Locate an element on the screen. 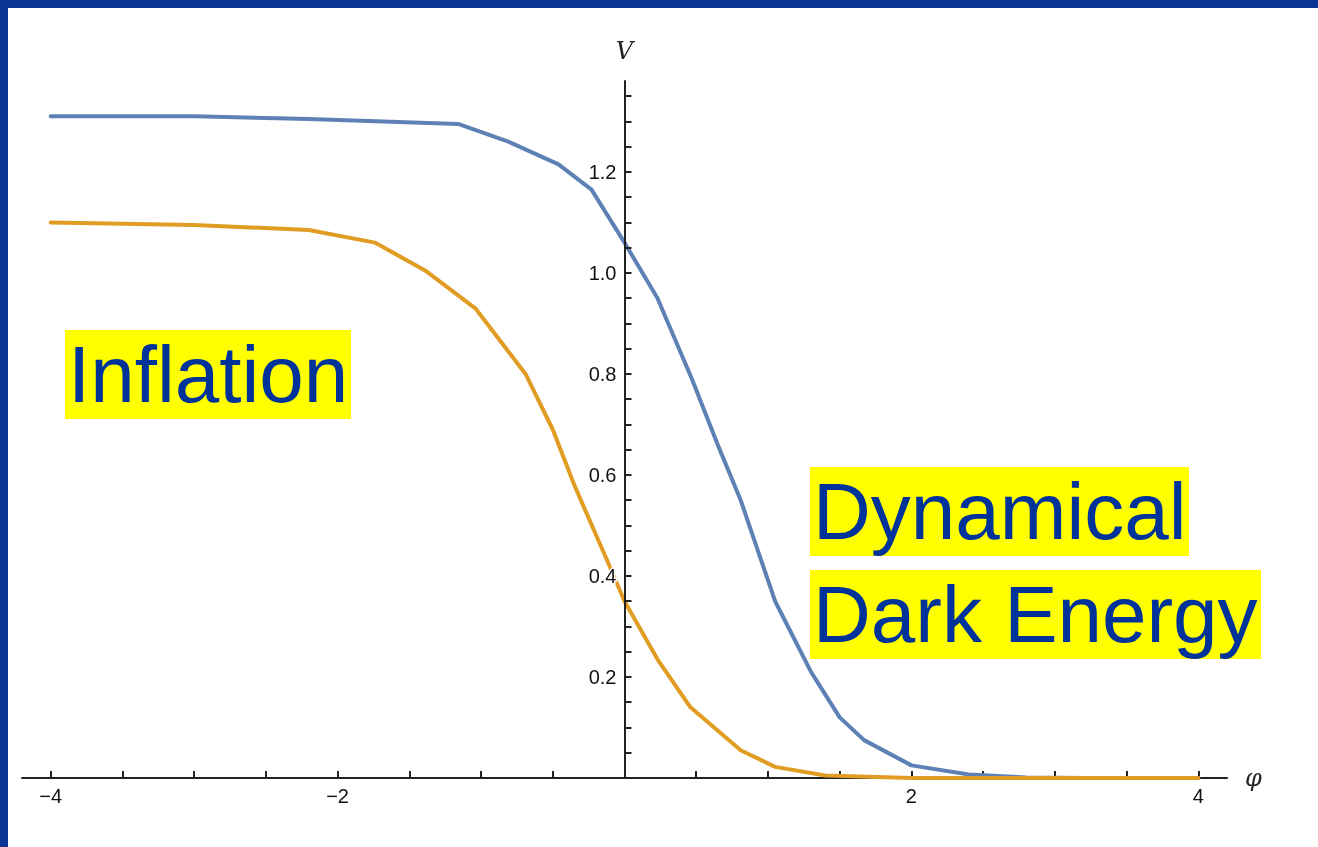 The width and height of the screenshot is (1318, 847). y-tick-label: 0.6 is located at coordinates (602, 474).